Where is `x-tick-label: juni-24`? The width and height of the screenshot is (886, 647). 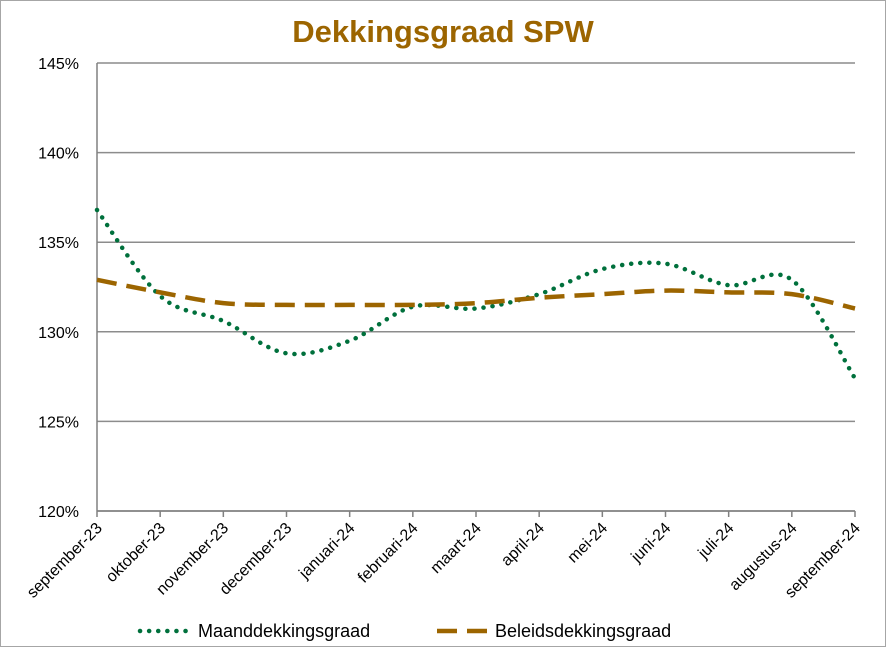 x-tick-label: juni-24 is located at coordinates (651, 543).